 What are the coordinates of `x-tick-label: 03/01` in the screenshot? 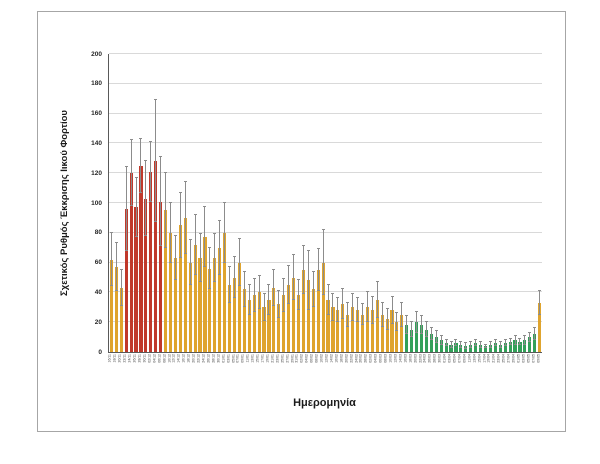 It's located at (227, 358).